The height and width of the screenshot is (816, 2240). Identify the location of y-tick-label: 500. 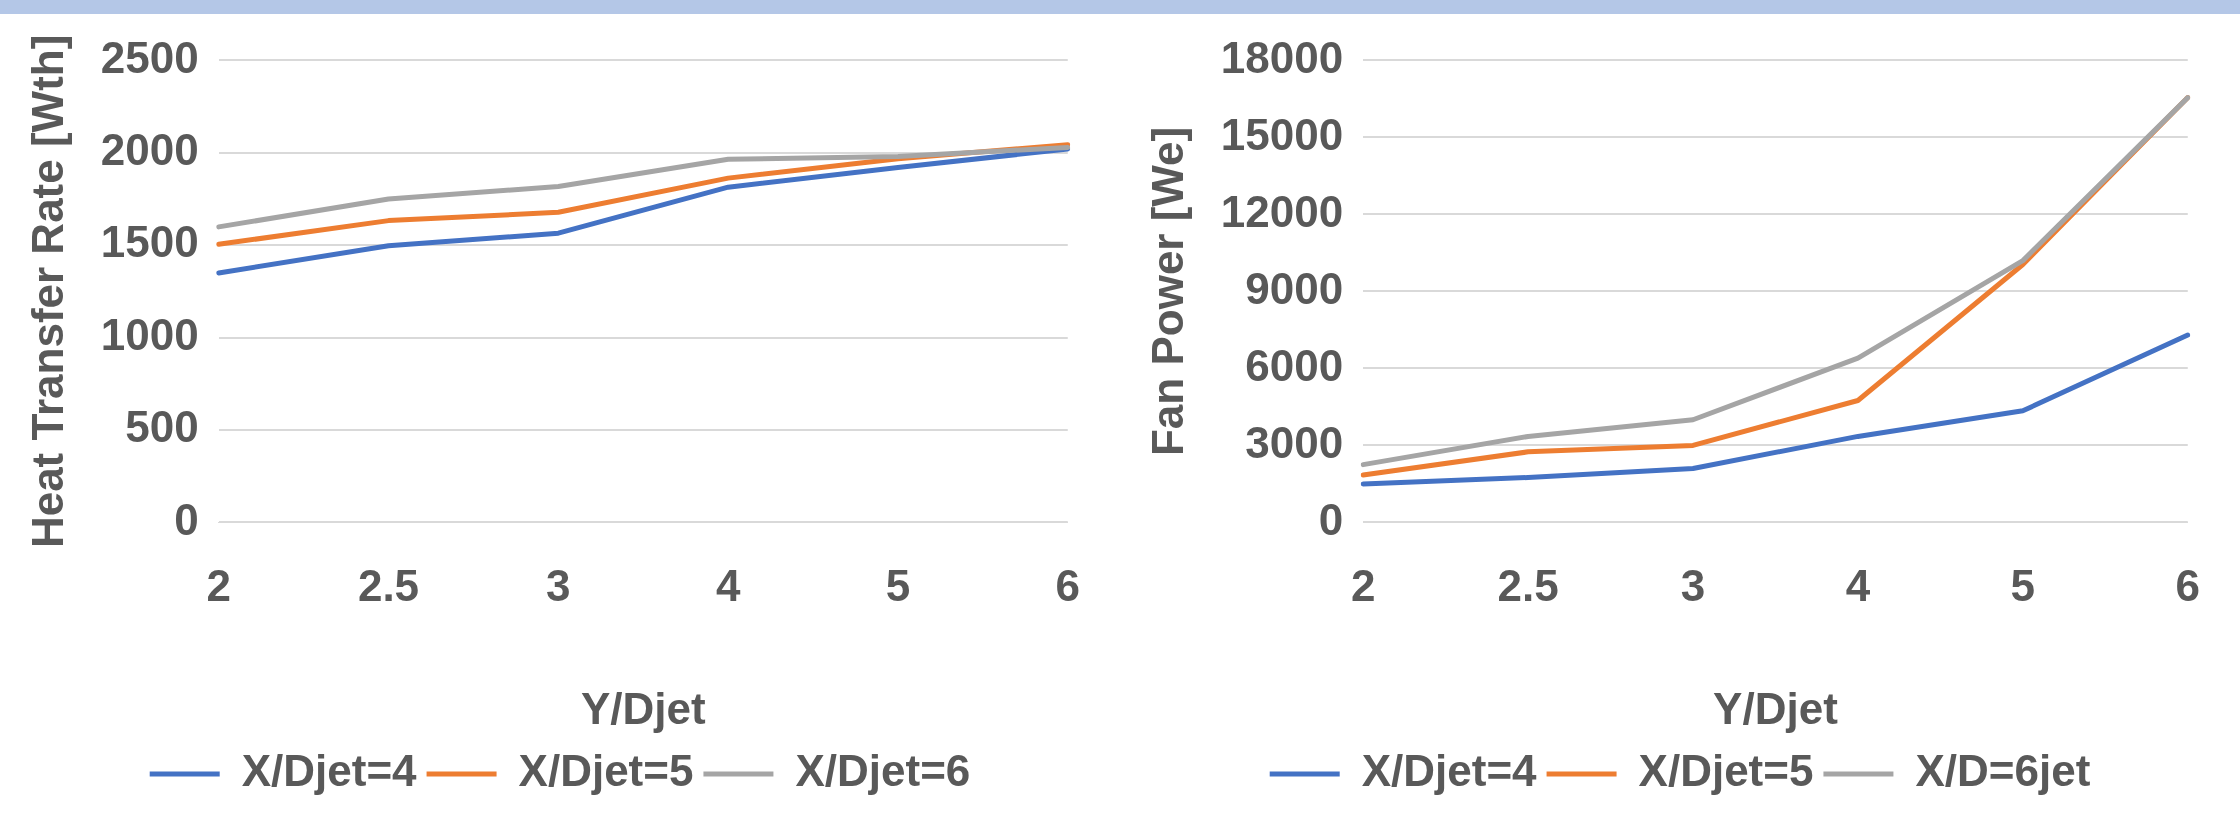
(162, 427).